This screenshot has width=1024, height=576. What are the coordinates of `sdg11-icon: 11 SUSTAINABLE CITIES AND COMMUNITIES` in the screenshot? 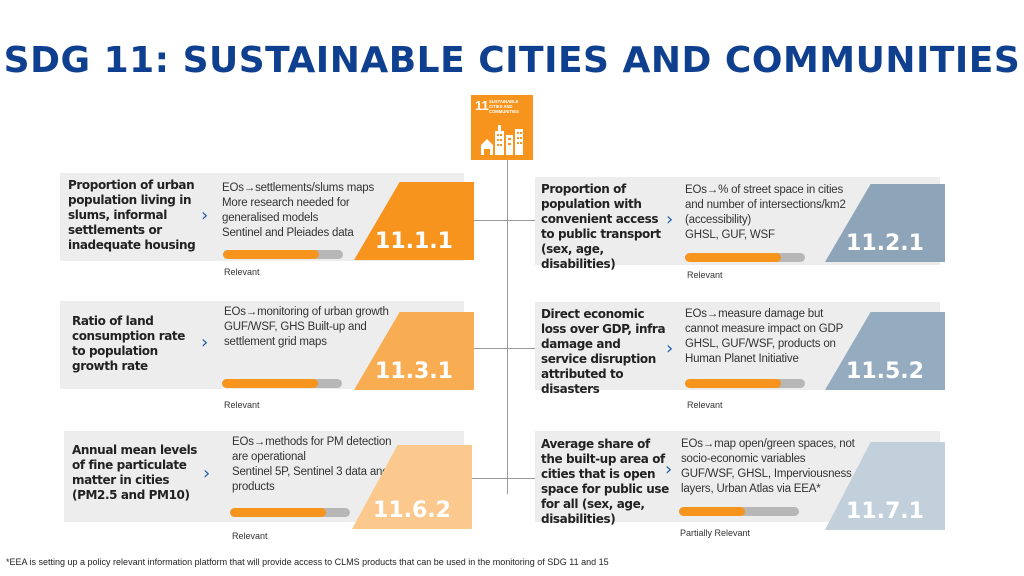 It's located at (502, 127).